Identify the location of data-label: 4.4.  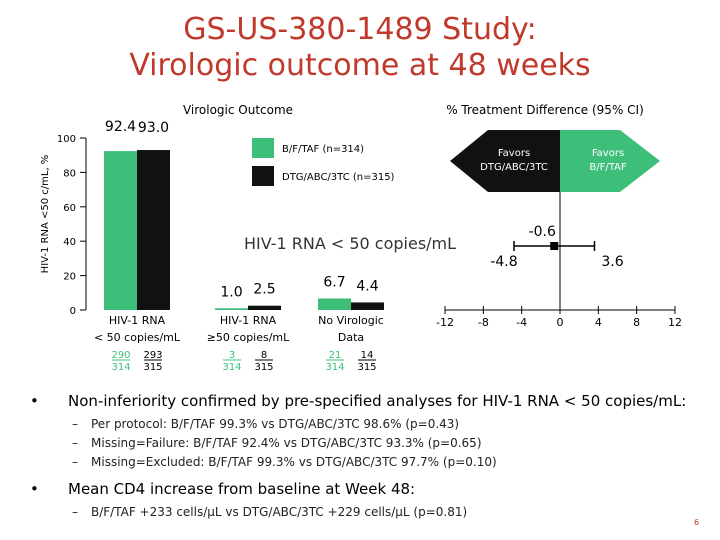
(367, 286).